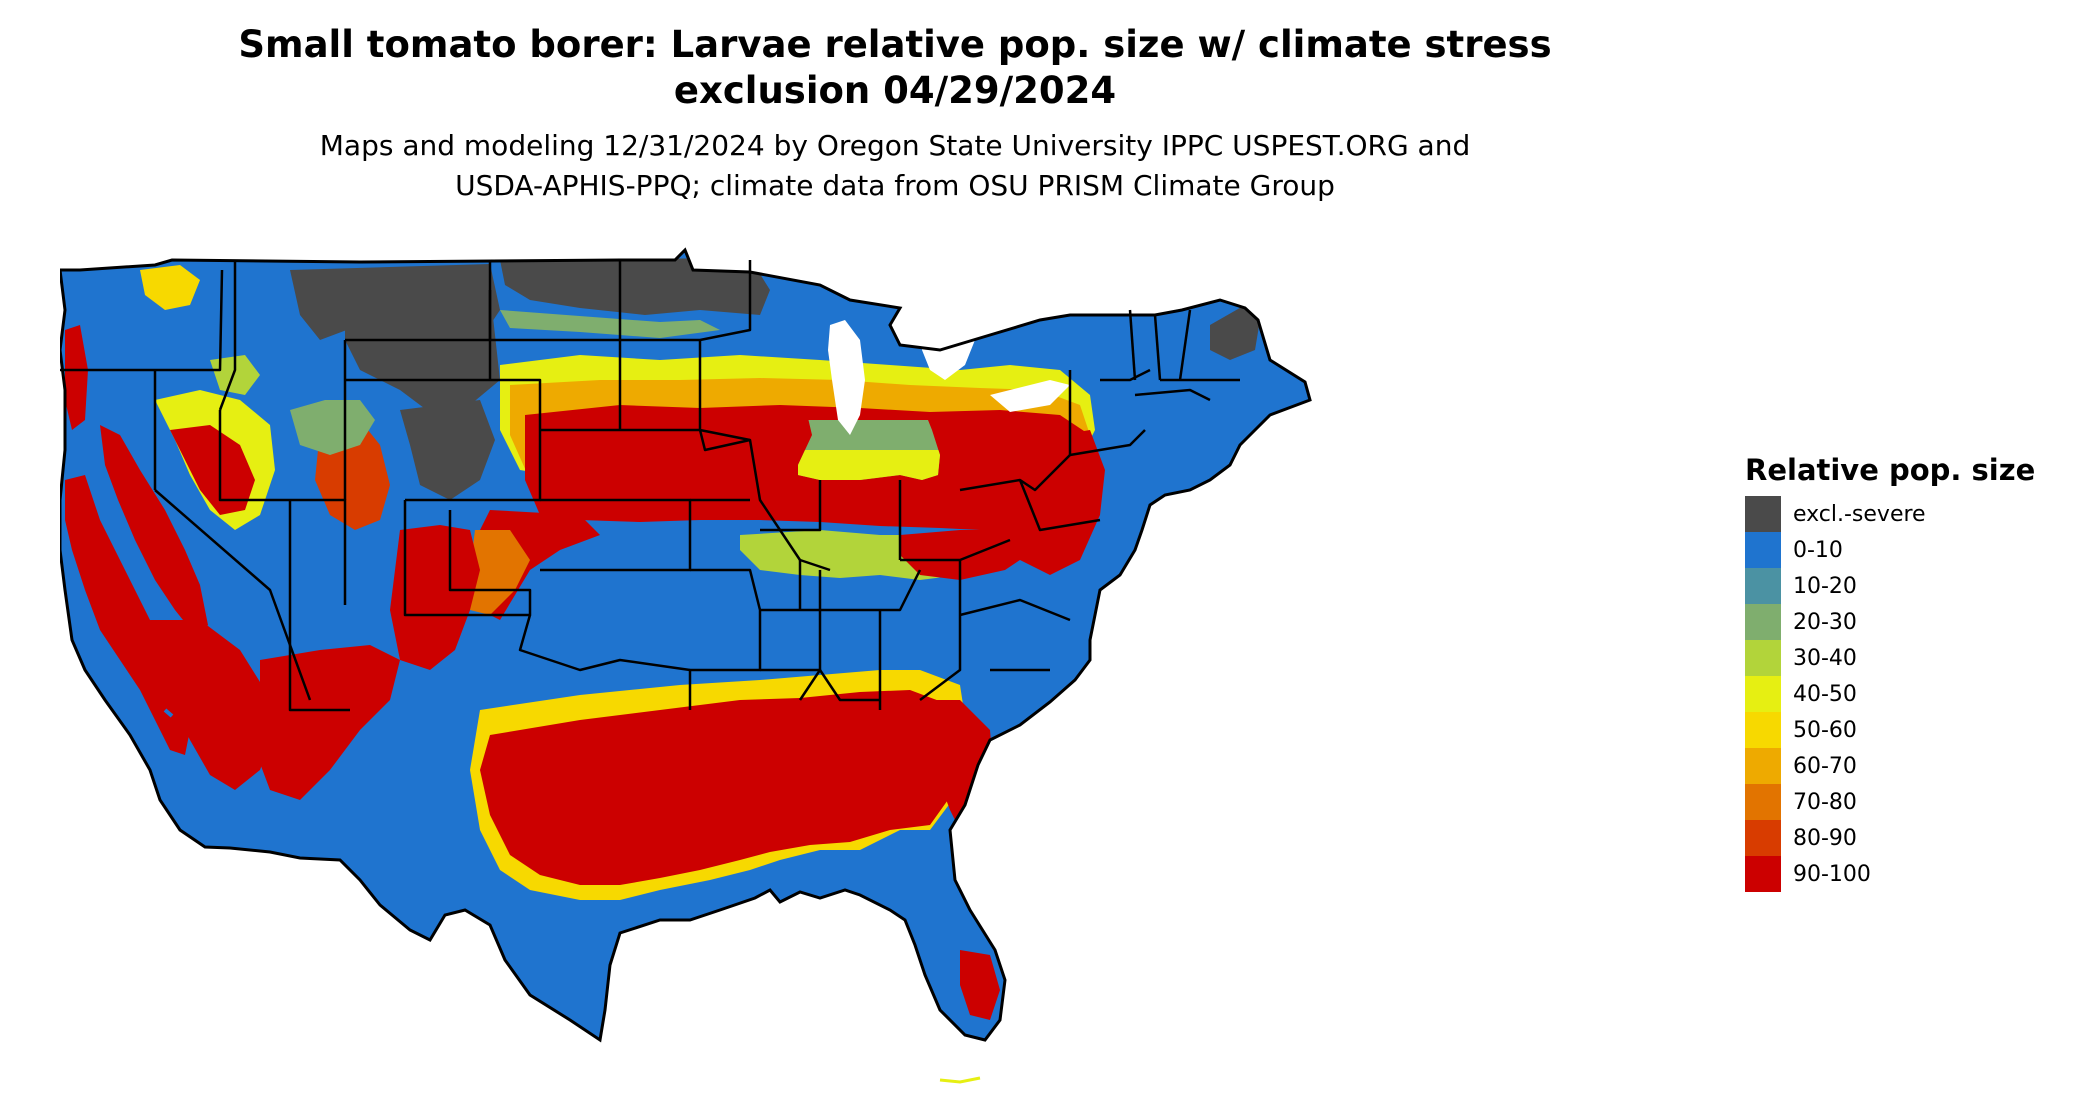 The height and width of the screenshot is (1116, 2100). Describe the element at coordinates (1890, 874) in the screenshot. I see `legend-item: 90-100` at that location.